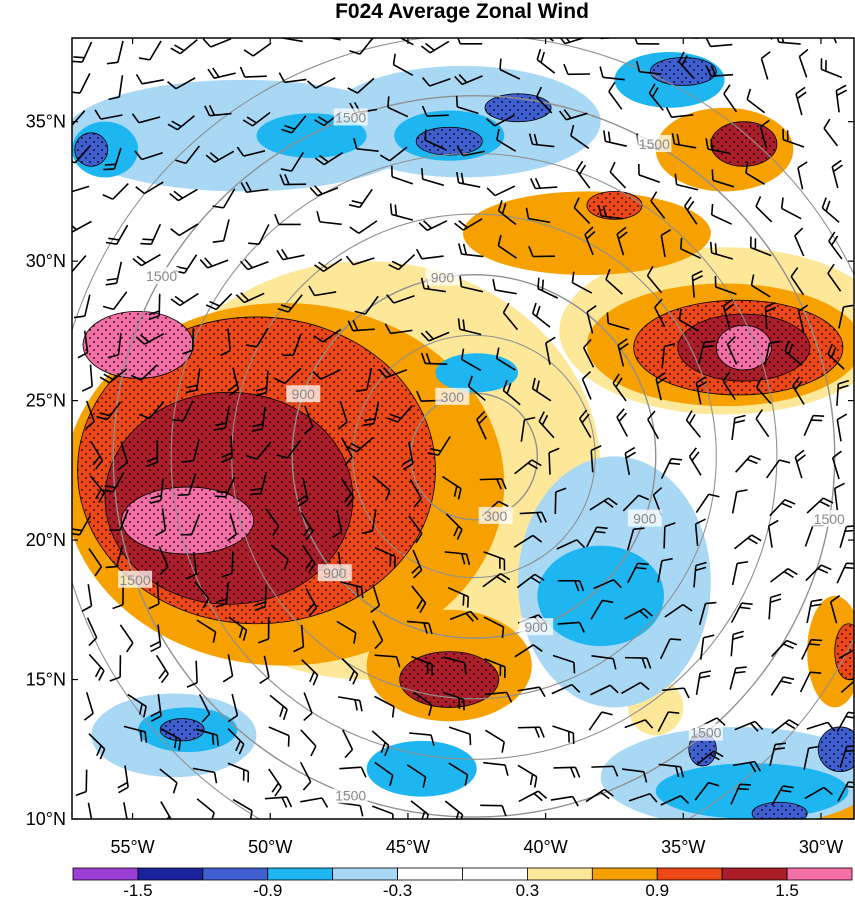 The image size is (855, 900). What do you see at coordinates (46, 261) in the screenshot?
I see `lat-tick-label: 30°N` at bounding box center [46, 261].